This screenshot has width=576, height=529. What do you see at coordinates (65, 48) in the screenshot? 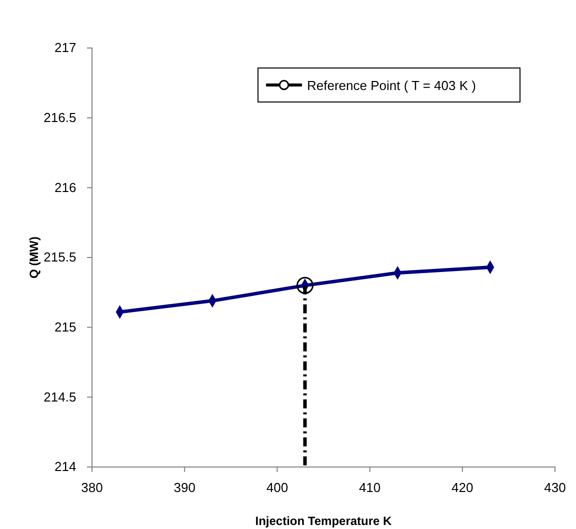
I see `y-tick-label: 217` at bounding box center [65, 48].